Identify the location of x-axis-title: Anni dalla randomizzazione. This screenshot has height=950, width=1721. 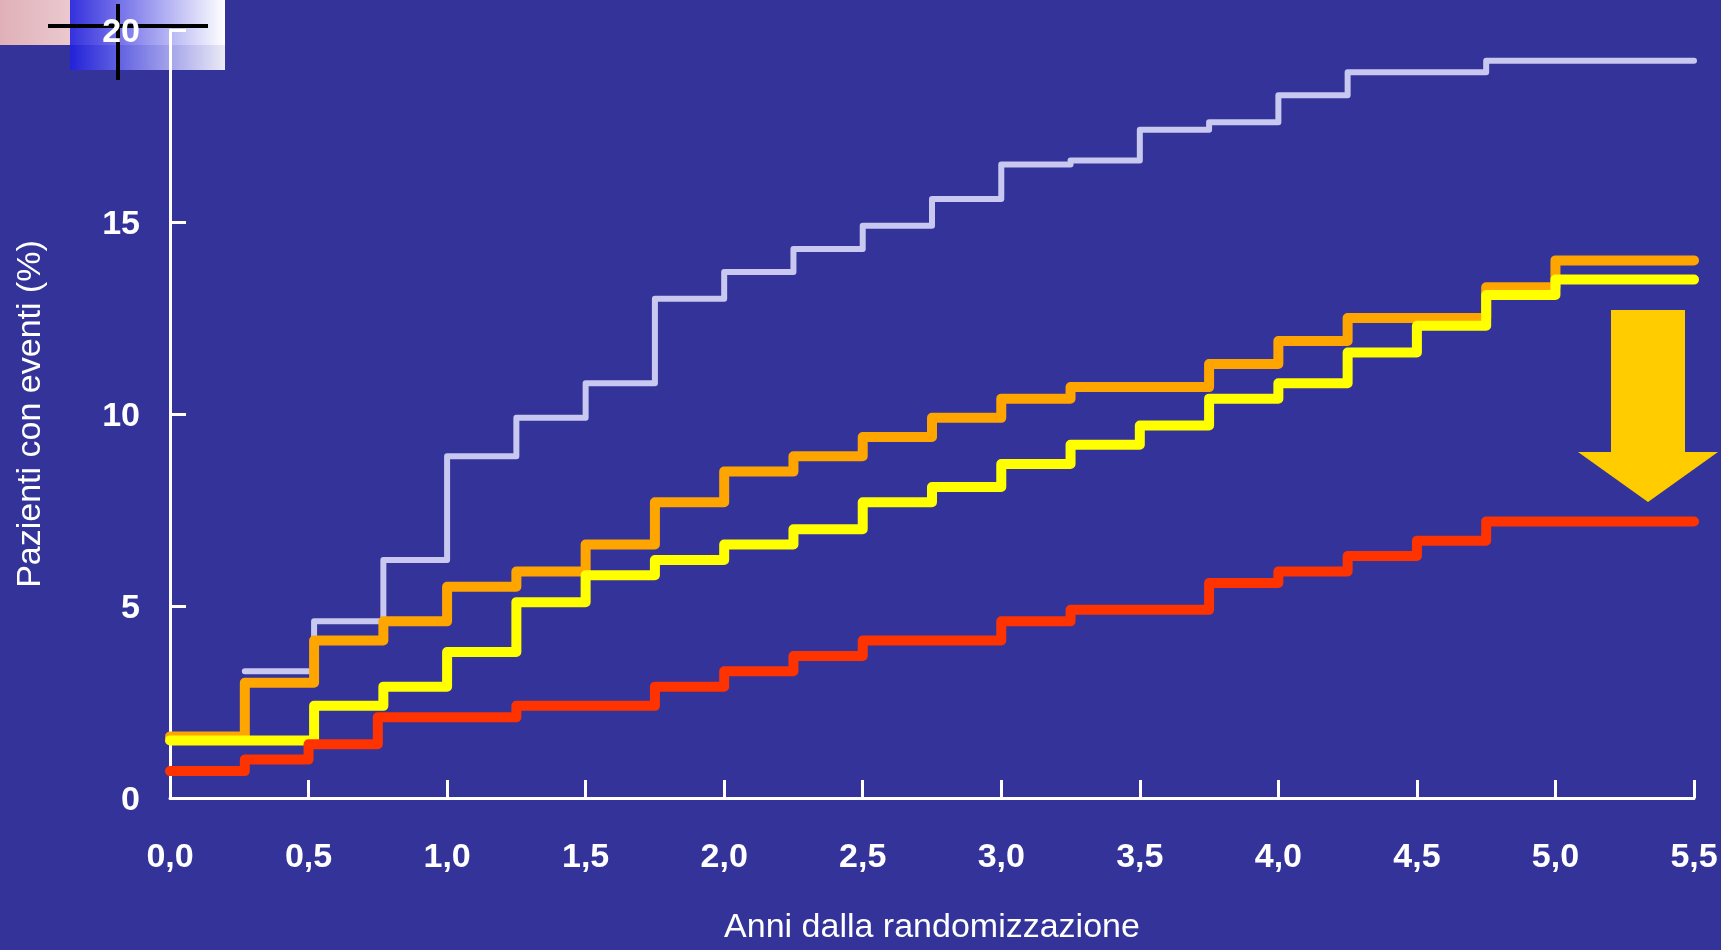
(932, 925).